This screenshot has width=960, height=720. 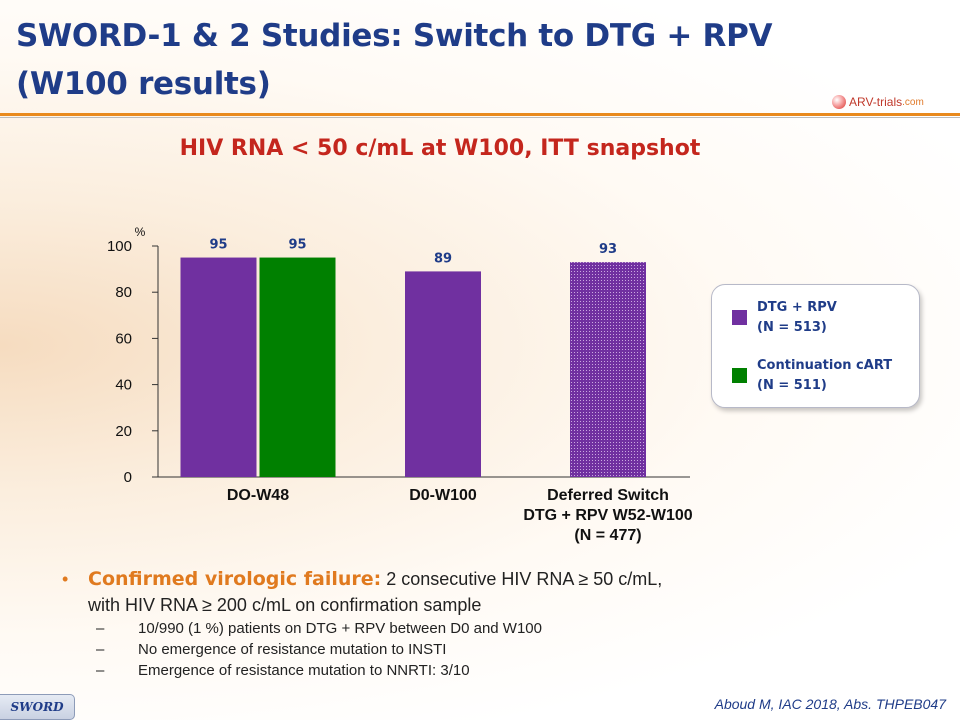 What do you see at coordinates (140, 232) in the screenshot?
I see `y-axis-unit-label: %` at bounding box center [140, 232].